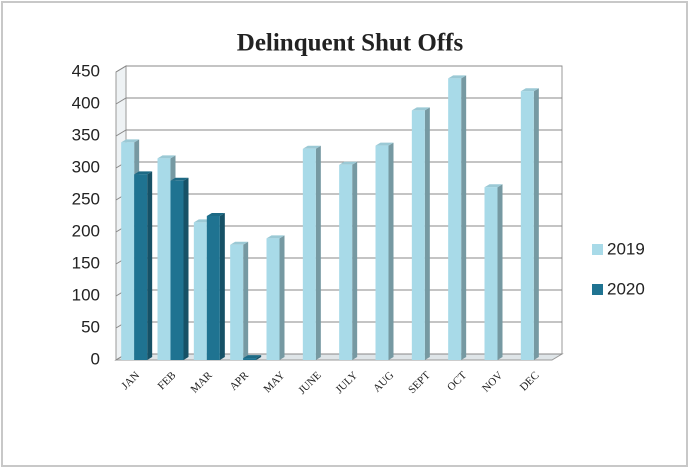 Image resolution: width=690 pixels, height=469 pixels. Describe the element at coordinates (95, 358) in the screenshot. I see `y-tick-label: 0` at that location.